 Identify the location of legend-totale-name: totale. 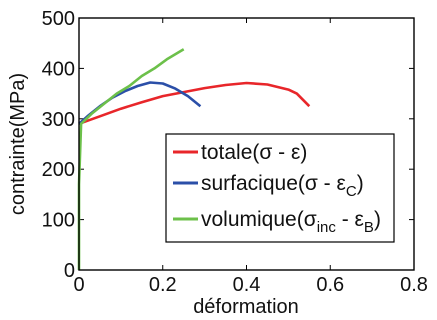
(226, 152).